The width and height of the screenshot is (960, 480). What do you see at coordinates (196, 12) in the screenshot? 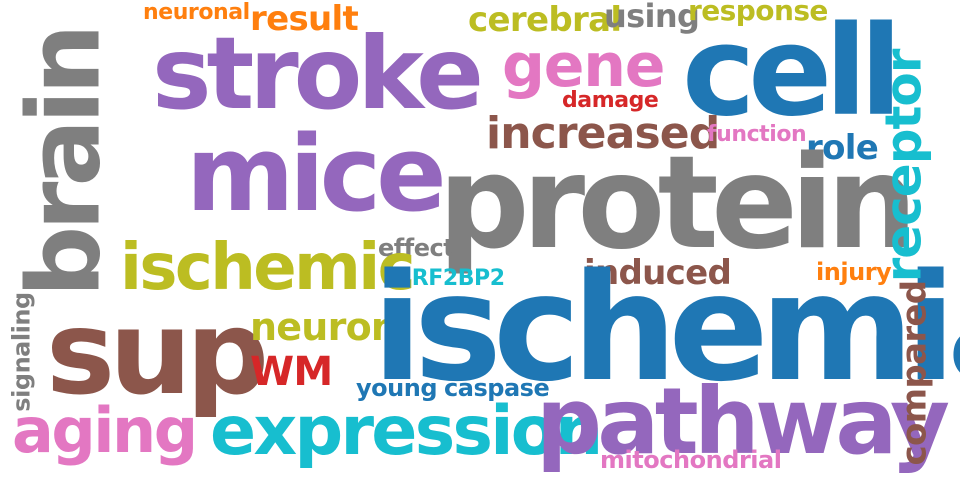
I see `word-neuronal: neuronal` at bounding box center [196, 12].